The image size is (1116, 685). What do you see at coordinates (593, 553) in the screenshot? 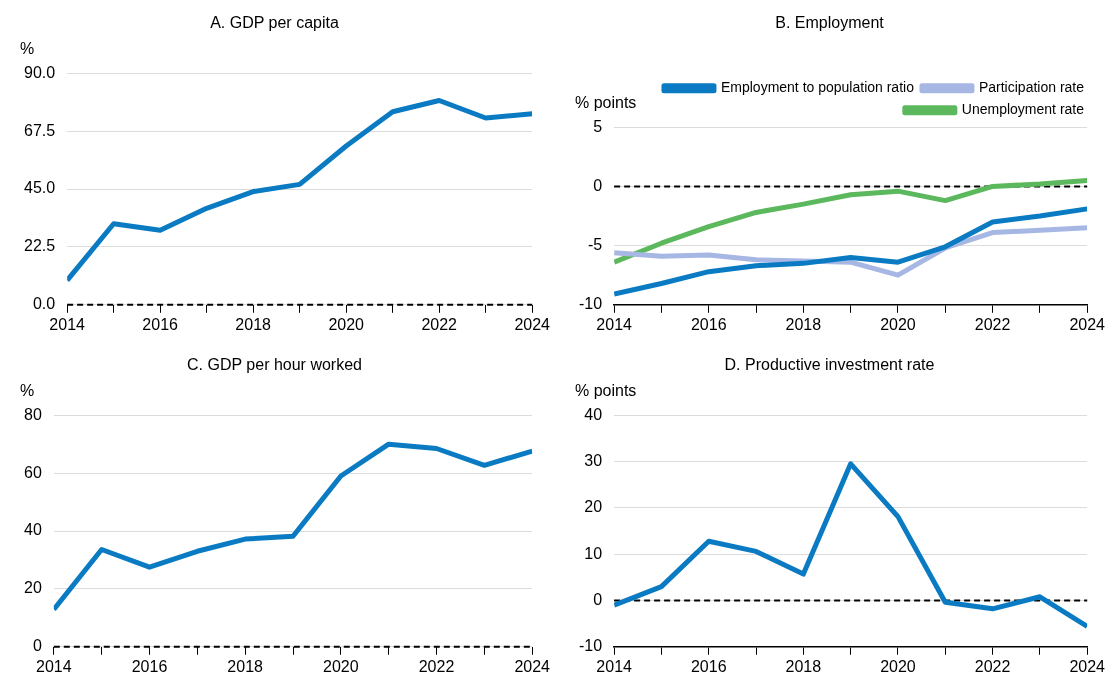
I see `y-tick-label: 10` at bounding box center [593, 553].